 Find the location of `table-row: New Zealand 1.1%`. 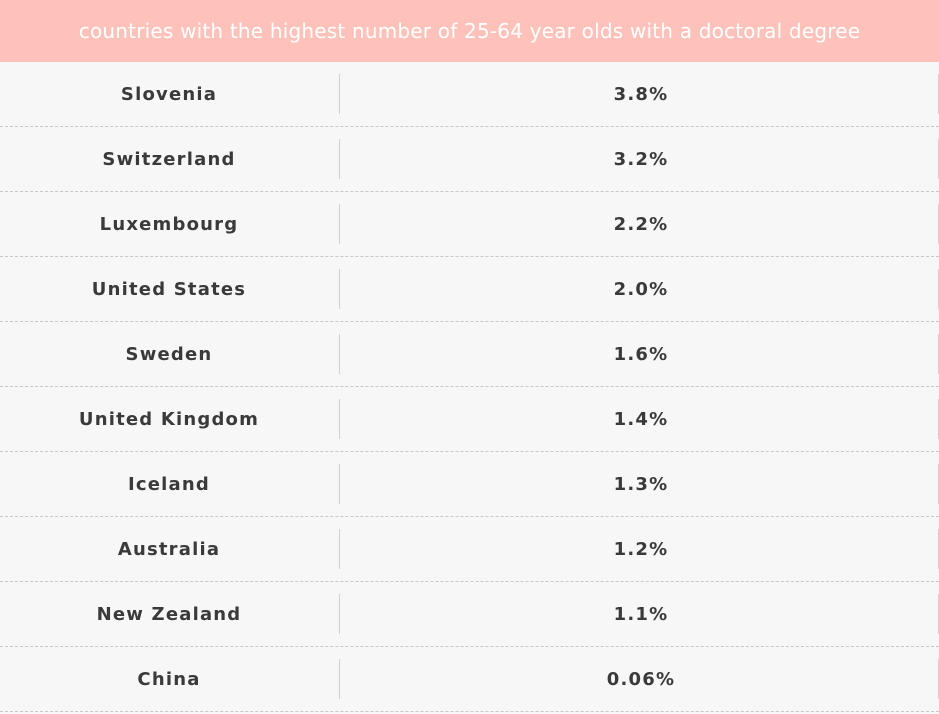

table-row: New Zealand 1.1% is located at coordinates (469, 614).